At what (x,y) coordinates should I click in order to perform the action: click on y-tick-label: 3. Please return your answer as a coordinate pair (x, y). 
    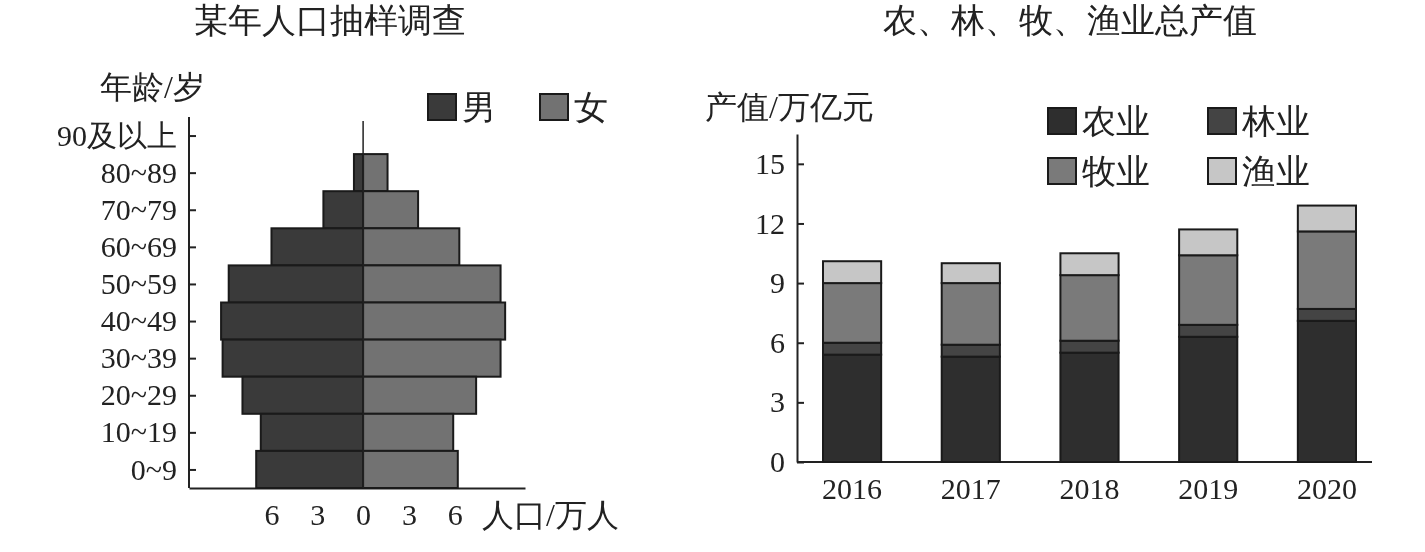
    Looking at the image, I should click on (777, 402).